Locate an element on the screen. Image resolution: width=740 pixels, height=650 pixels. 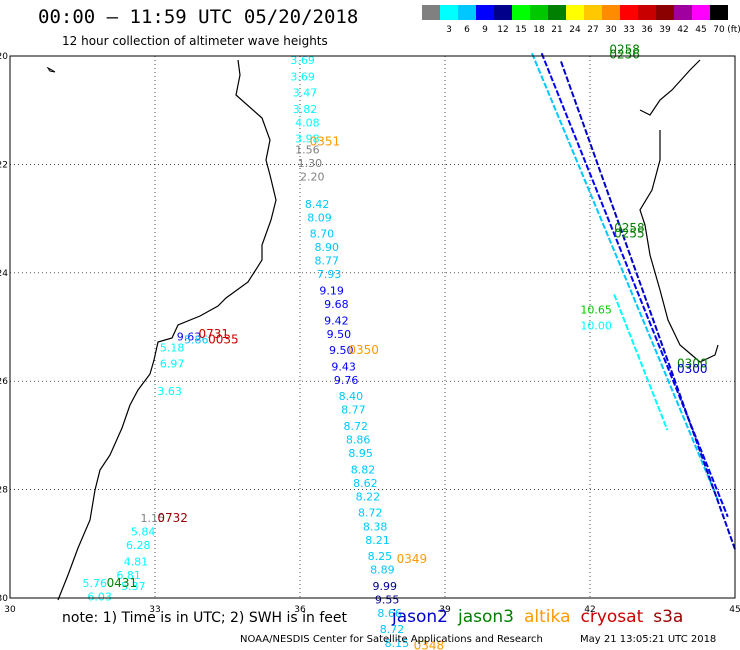
legend-entry: jason3 is located at coordinates (486, 617).